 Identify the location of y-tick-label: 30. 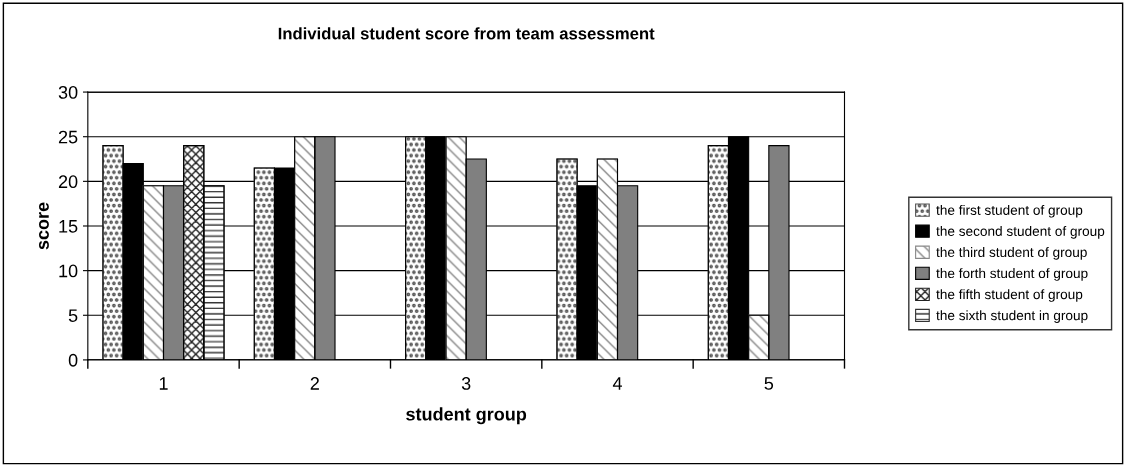
(68, 92).